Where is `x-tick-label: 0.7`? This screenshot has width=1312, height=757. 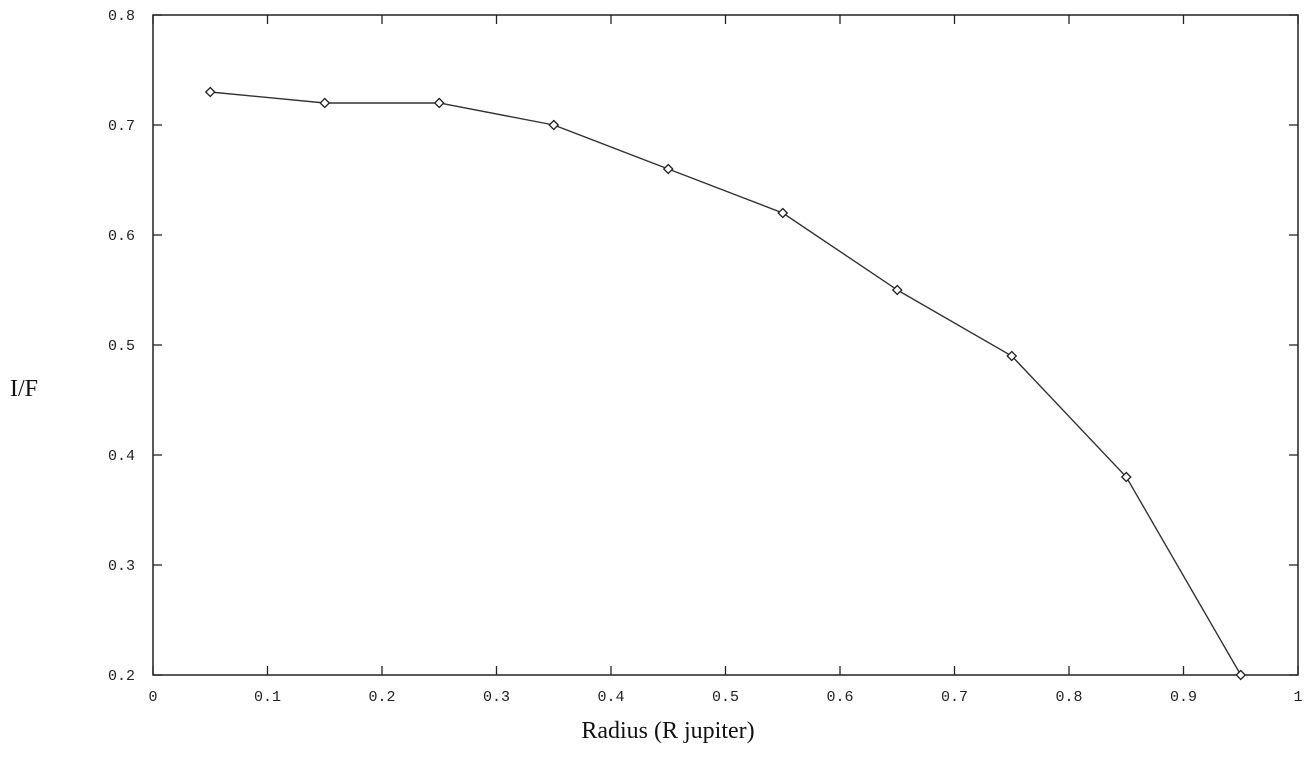
x-tick-label: 0.7 is located at coordinates (954, 697).